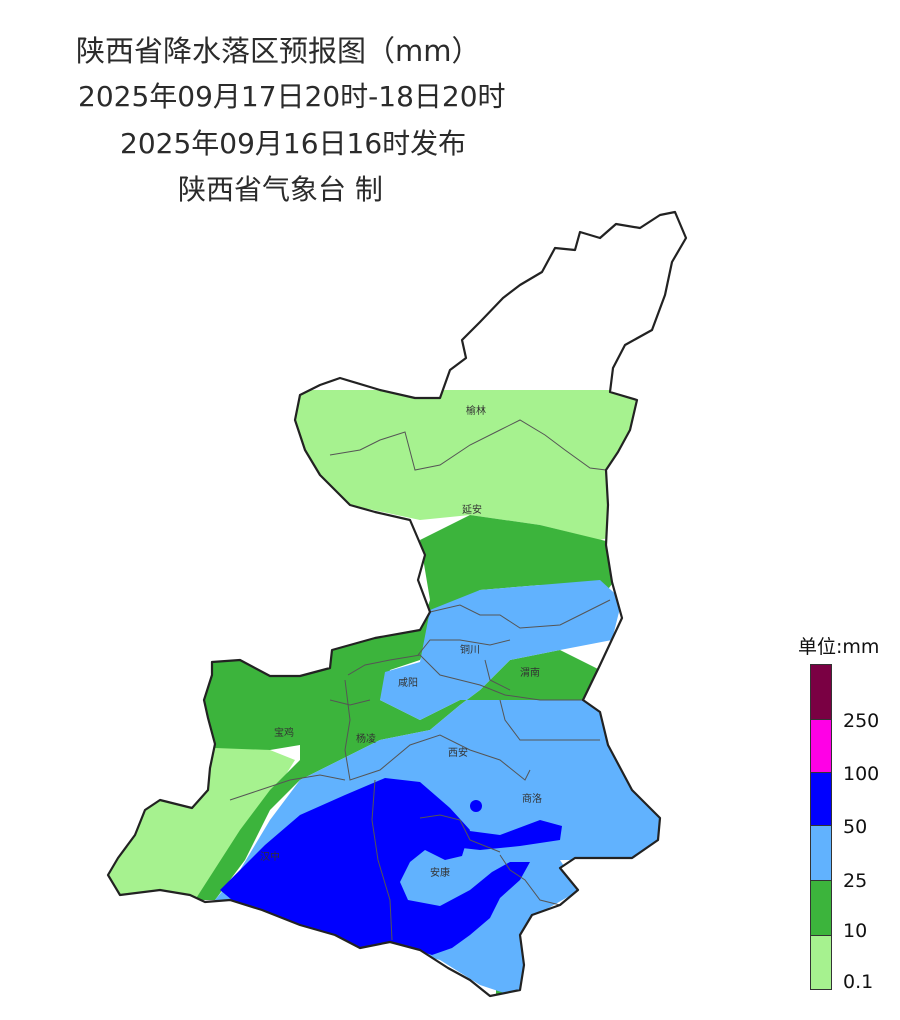 The height and width of the screenshot is (1020, 900). I want to click on issue-time: 2025年09月16日16时发布, so click(293, 143).